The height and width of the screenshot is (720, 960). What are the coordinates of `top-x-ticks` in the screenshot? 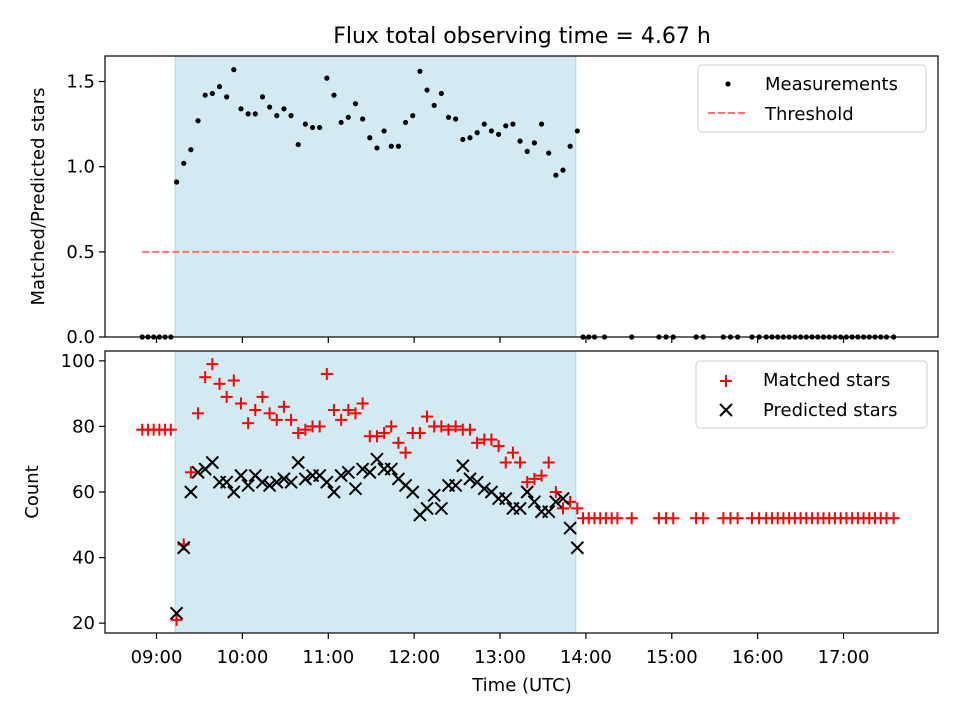 It's located at (500, 340).